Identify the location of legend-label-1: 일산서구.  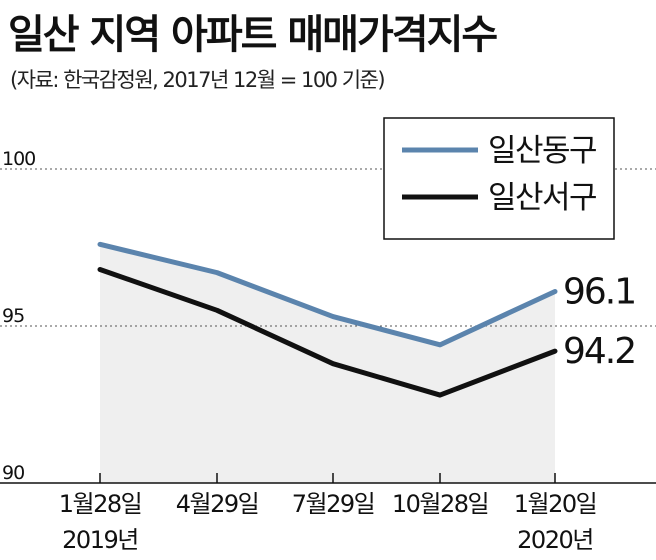
(542, 198).